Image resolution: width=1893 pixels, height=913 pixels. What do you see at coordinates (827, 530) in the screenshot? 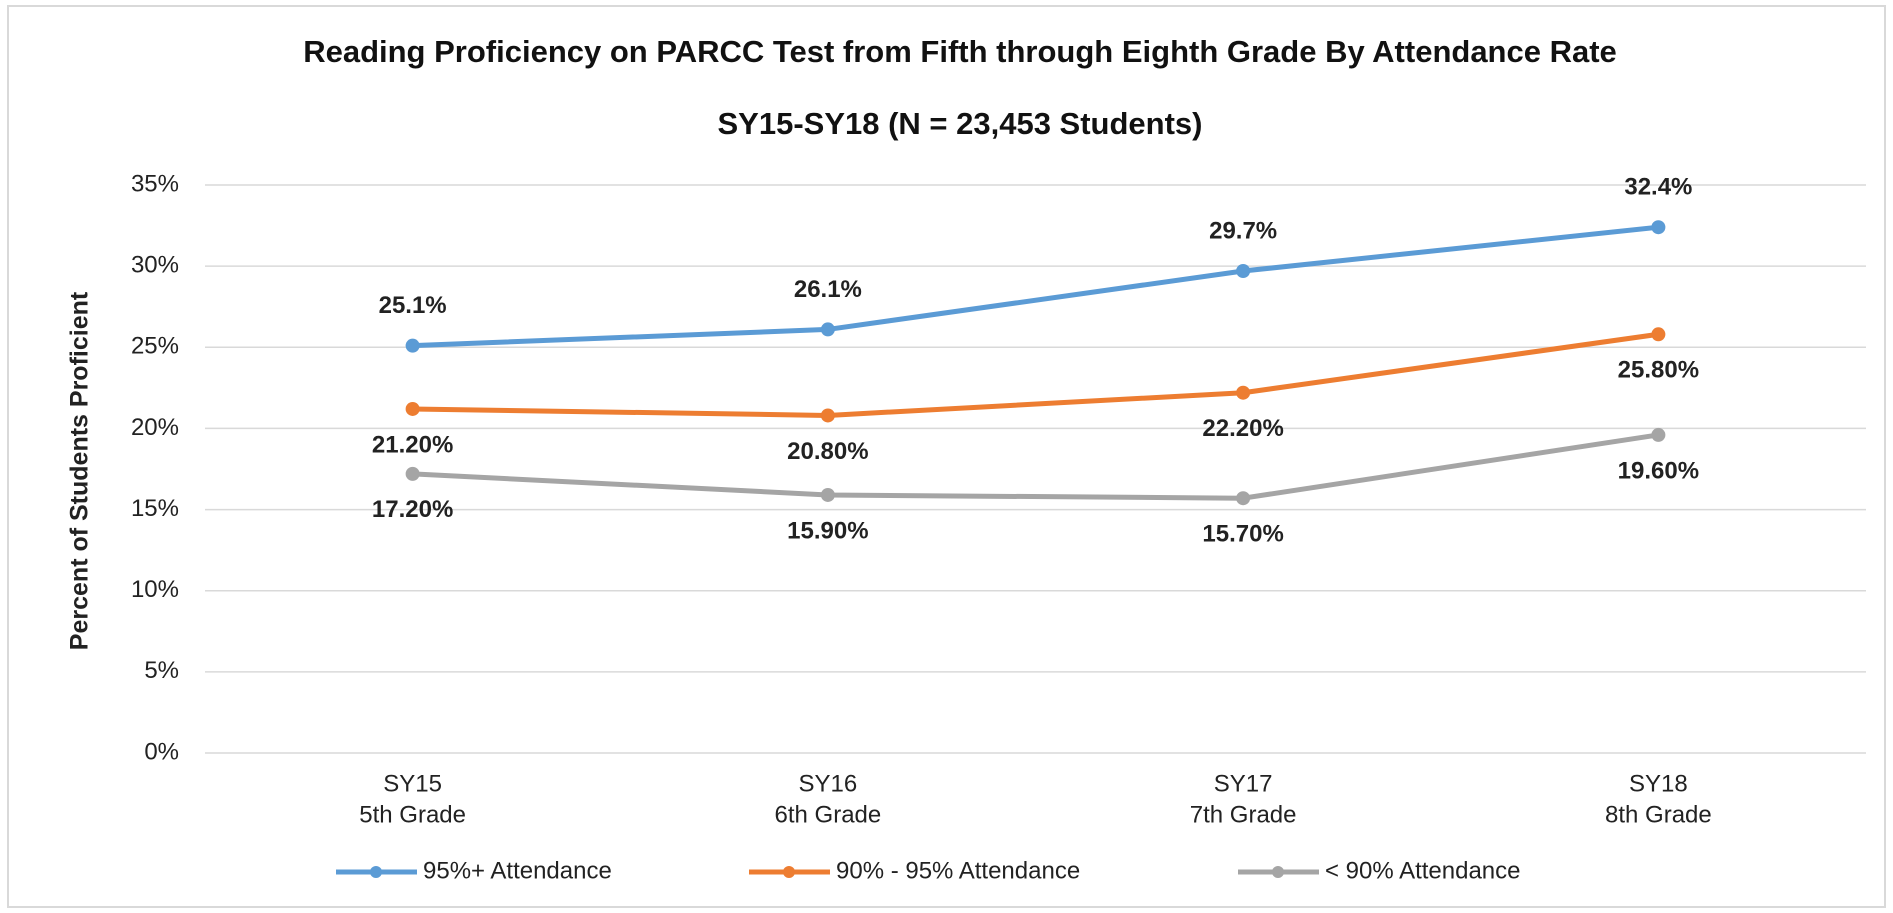
I see `data-label: 15.90%` at bounding box center [827, 530].